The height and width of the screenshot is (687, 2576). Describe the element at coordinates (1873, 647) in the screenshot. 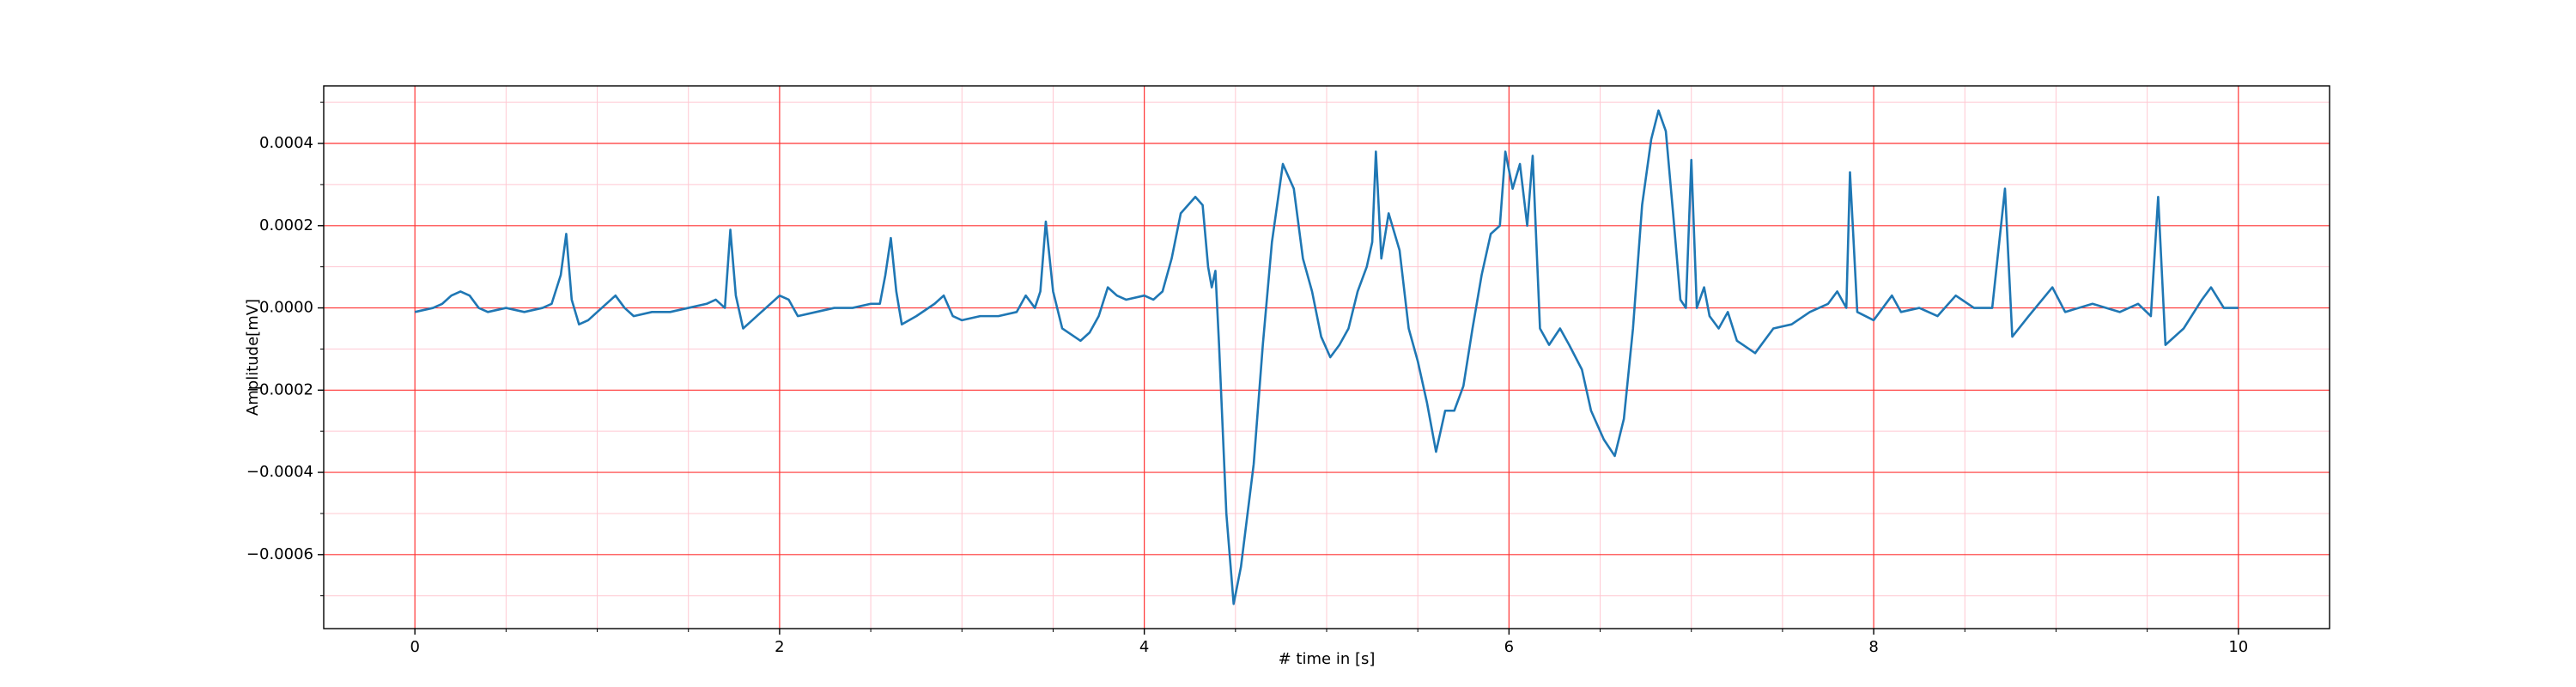

I see `x-tick-label: 8` at that location.